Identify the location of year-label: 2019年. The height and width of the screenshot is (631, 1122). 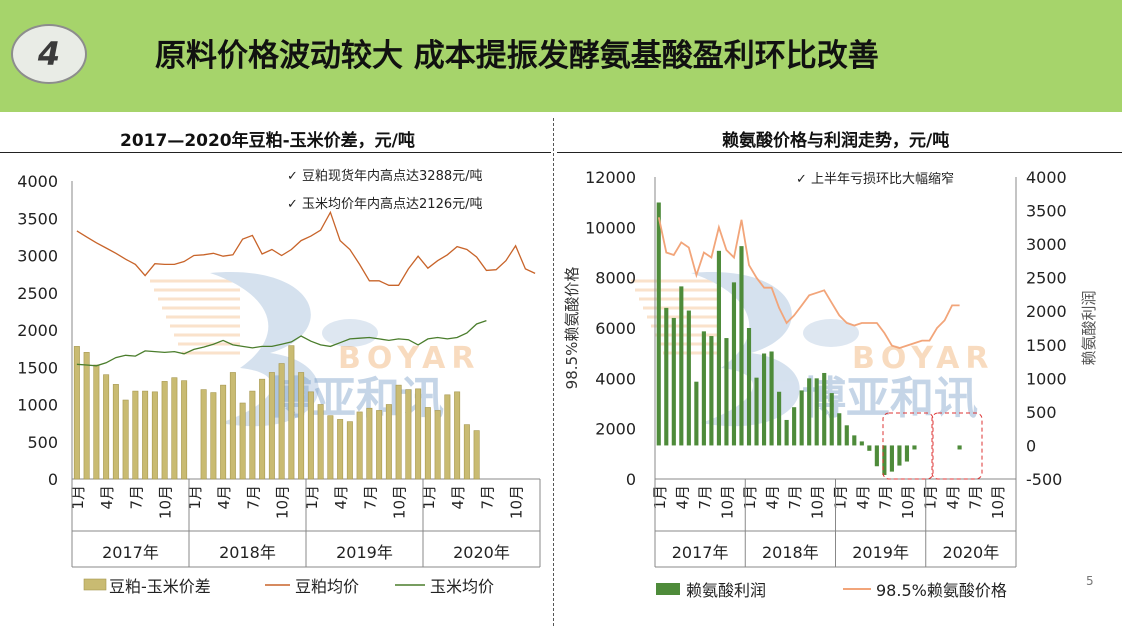
(364, 552).